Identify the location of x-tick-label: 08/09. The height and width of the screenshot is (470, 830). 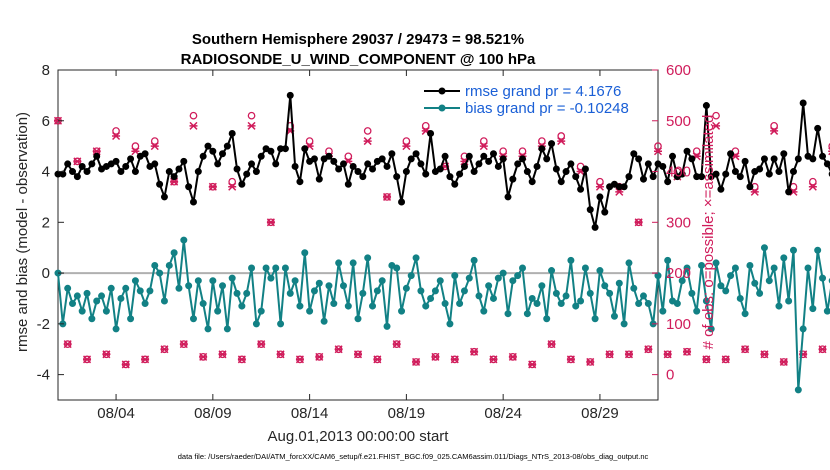
(213, 413).